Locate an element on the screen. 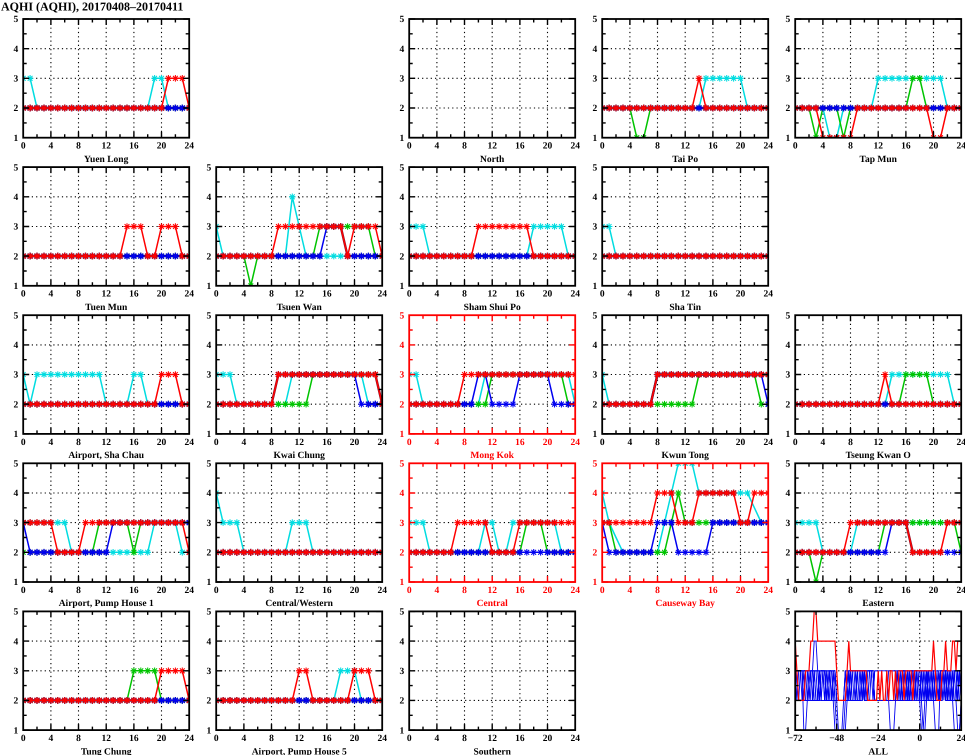 The width and height of the screenshot is (965, 755). svg-text: North is located at coordinates (492, 160).